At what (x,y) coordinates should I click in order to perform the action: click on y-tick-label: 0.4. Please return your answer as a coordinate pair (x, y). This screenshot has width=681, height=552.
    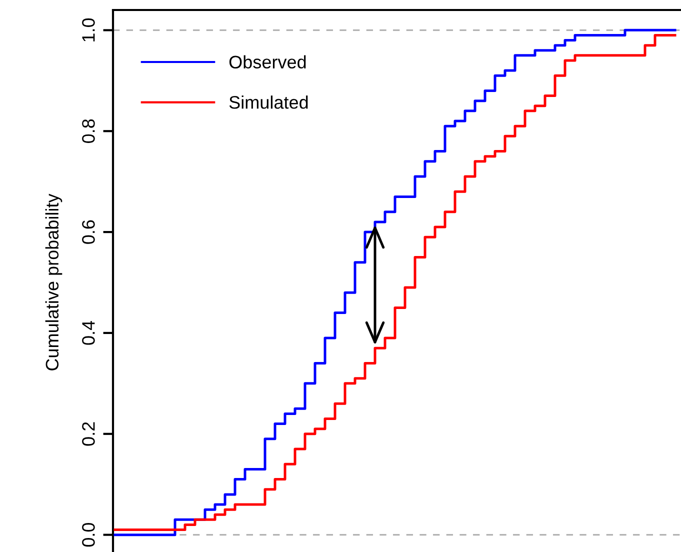
    Looking at the image, I should click on (88, 332).